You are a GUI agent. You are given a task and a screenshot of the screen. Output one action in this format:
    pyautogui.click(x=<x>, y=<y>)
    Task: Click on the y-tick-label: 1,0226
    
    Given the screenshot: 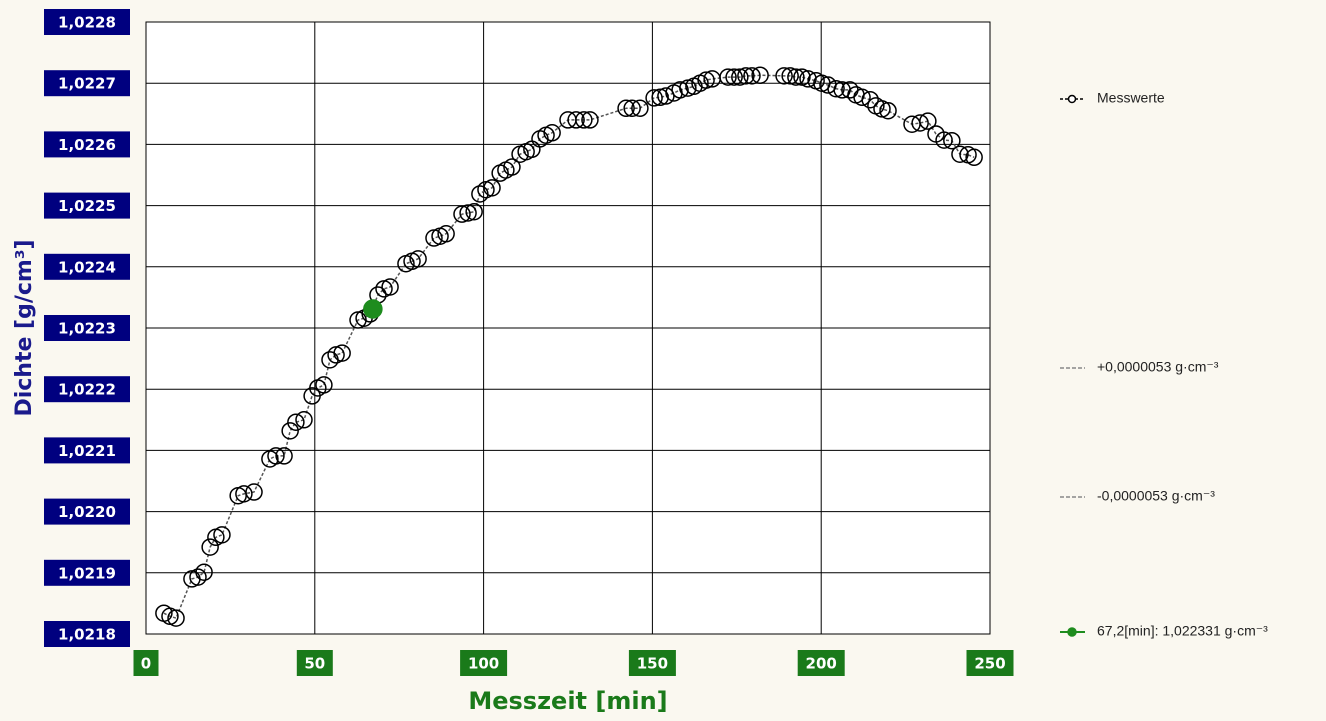 What is the action you would take?
    pyautogui.click(x=87, y=145)
    